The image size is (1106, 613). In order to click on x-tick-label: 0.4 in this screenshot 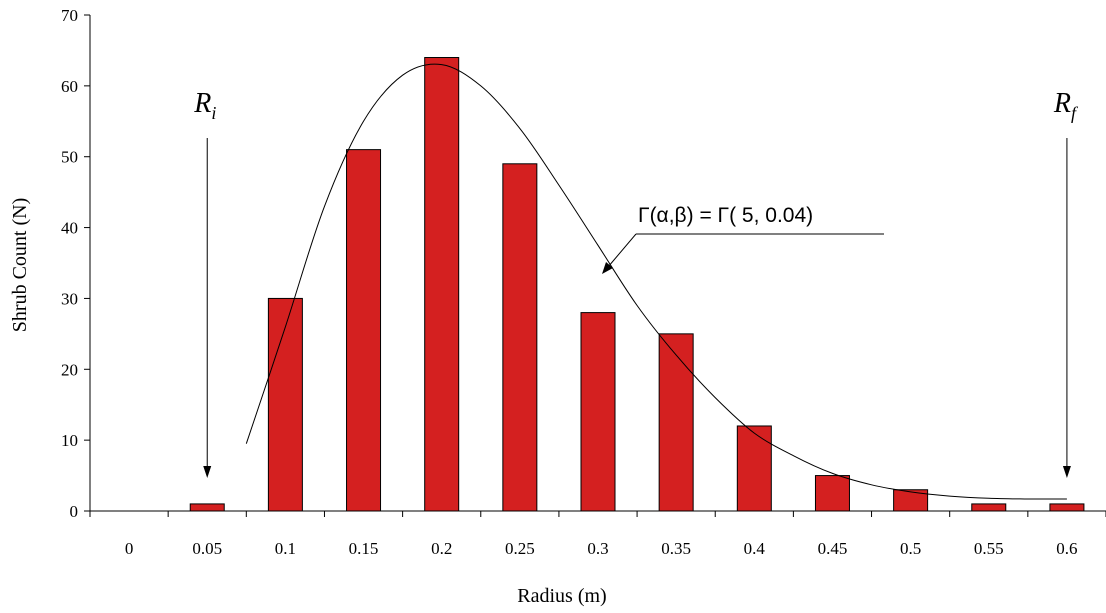, I will do `click(755, 548)`.